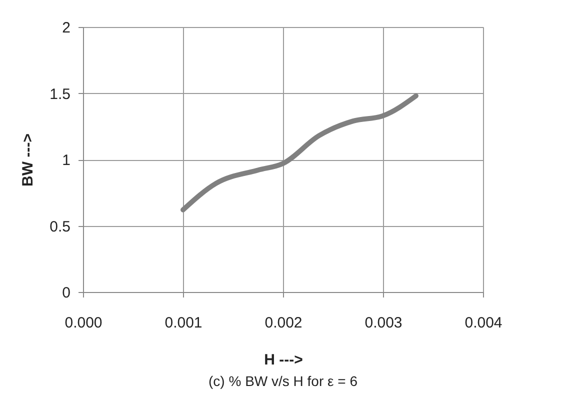 Image resolution: width=567 pixels, height=417 pixels. Describe the element at coordinates (66, 28) in the screenshot. I see `y-tick-label: 2` at that location.